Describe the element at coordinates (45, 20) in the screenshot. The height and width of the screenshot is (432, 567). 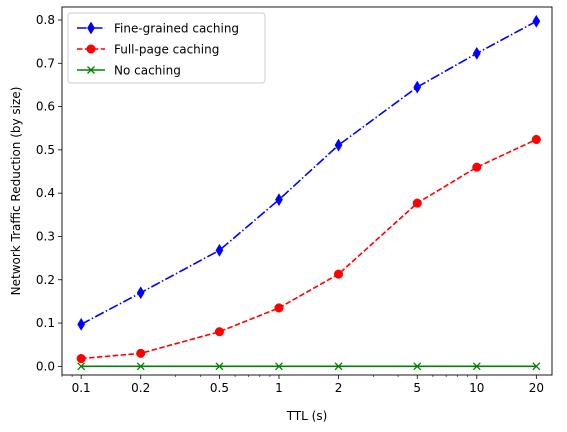
I see `y-tick-label: 0.8` at that location.